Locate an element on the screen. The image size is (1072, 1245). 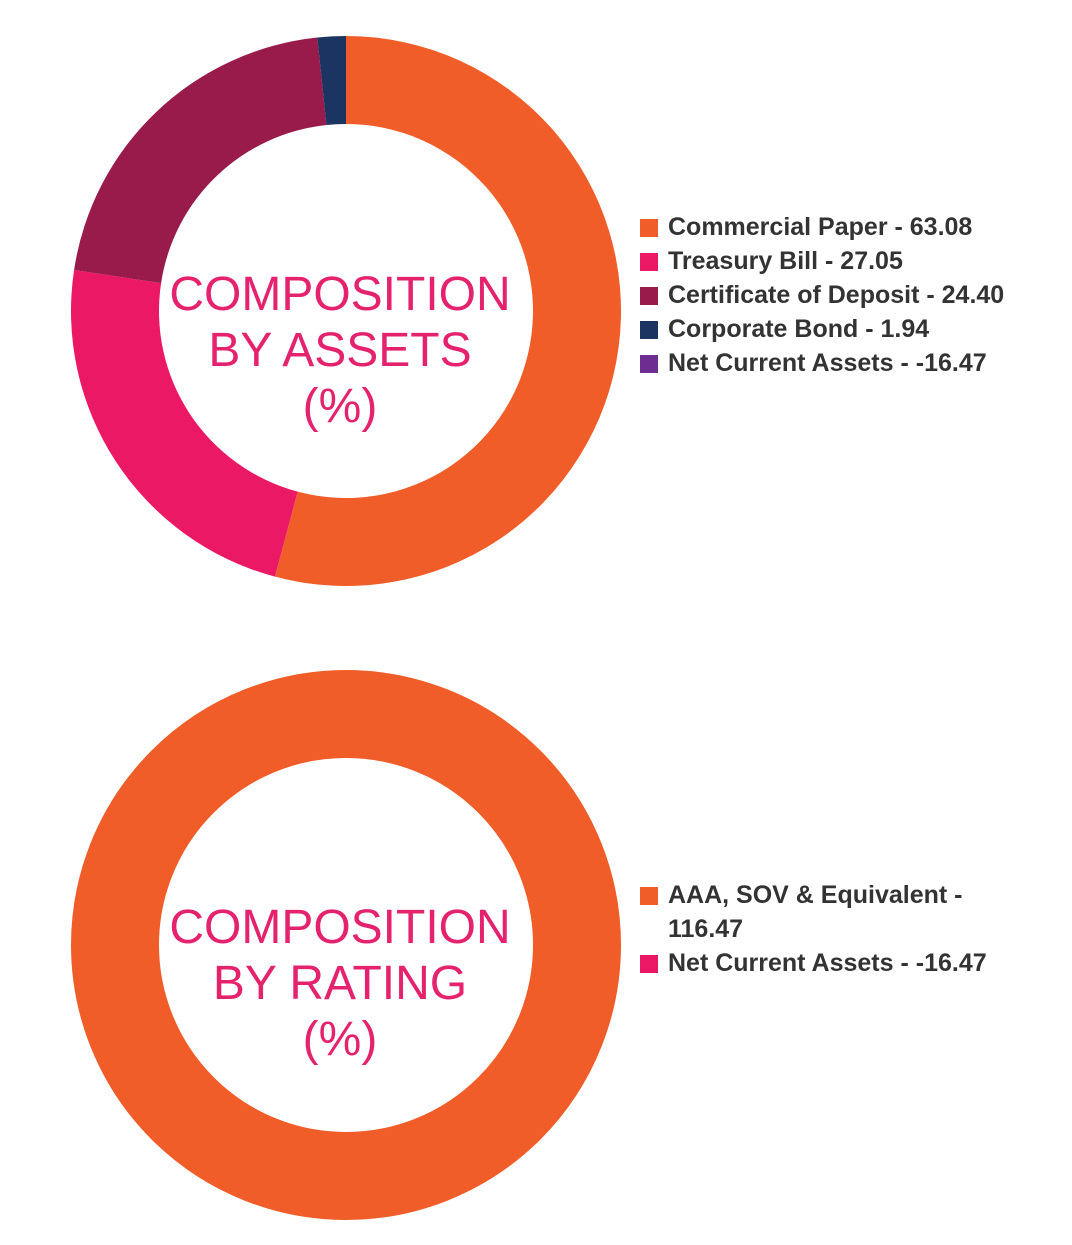
legend-item-commercial-paper: Commercial Paper - 63.08 is located at coordinates (854, 227).